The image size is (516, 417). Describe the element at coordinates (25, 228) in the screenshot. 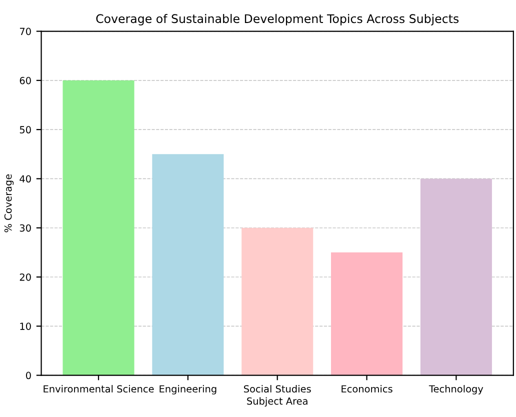

I see `y-tick-label: 30` at that location.